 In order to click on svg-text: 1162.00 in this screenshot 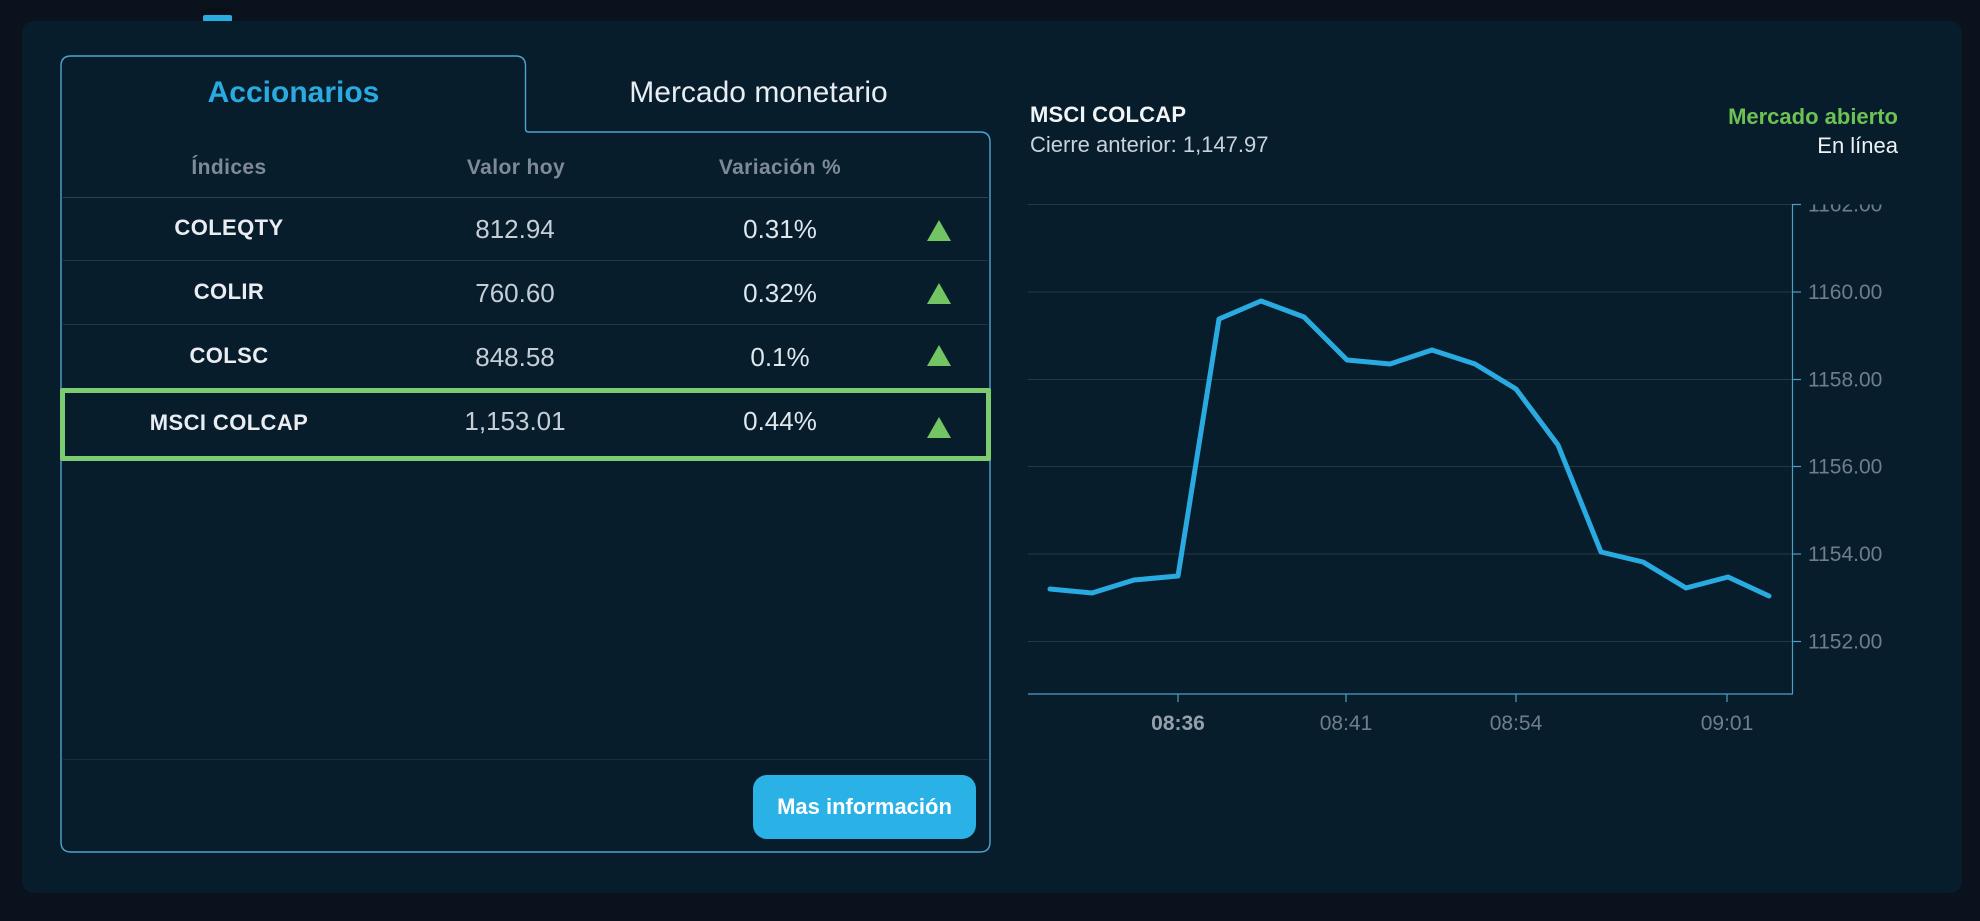, I will do `click(1845, 205)`.